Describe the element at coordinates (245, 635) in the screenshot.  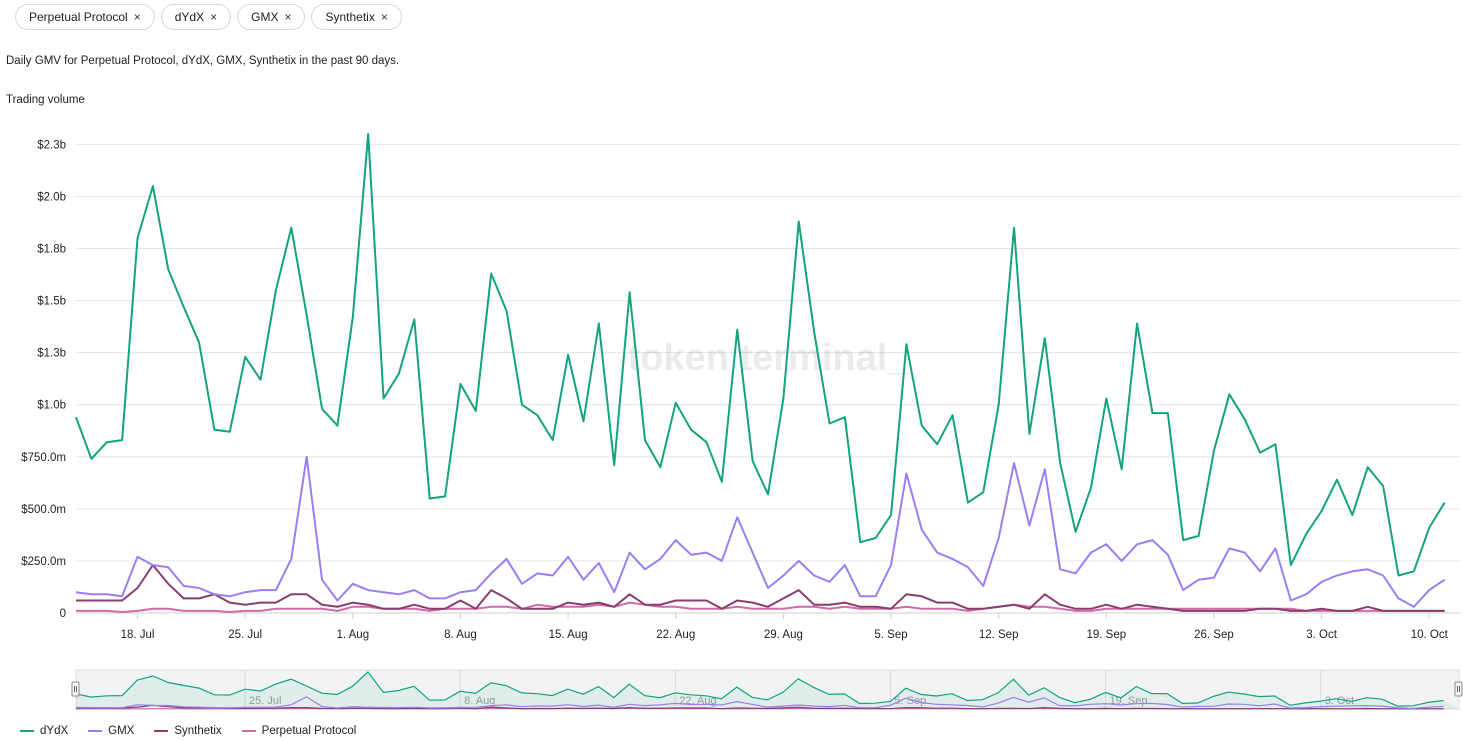
I see `x-tick-label: 25. Jul` at that location.